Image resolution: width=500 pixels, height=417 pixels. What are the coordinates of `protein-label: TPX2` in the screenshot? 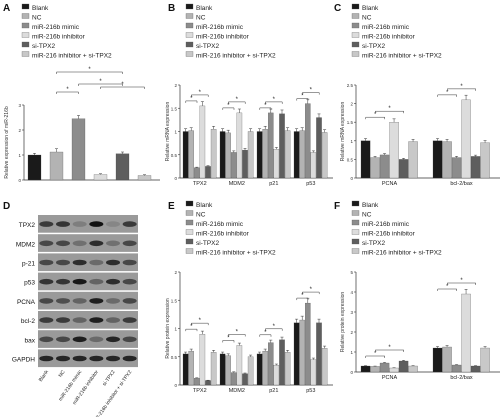 It's located at (27, 225).